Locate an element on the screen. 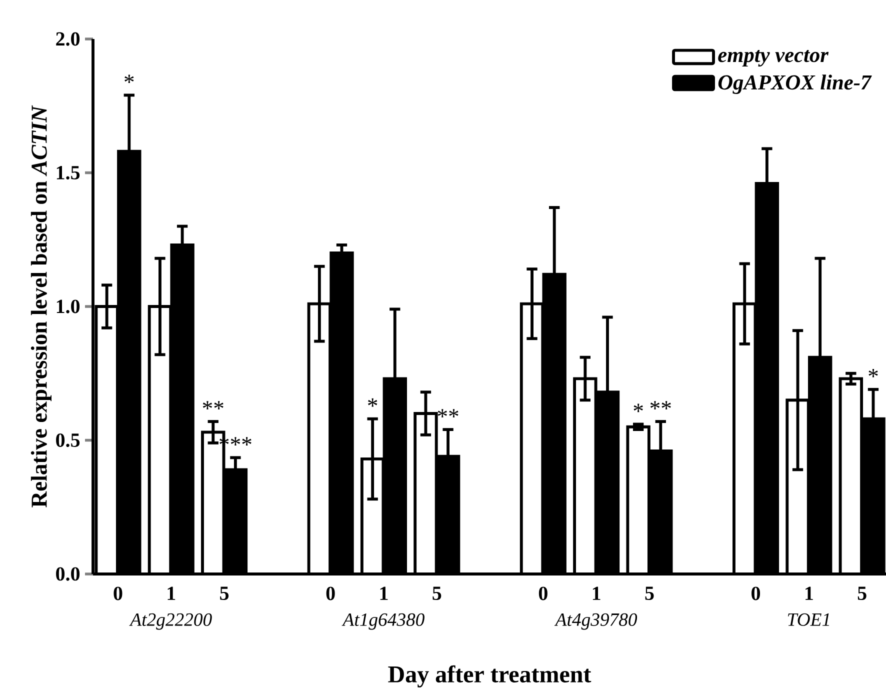 The height and width of the screenshot is (693, 886). y-tick-label: 1.0 is located at coordinates (68, 307).